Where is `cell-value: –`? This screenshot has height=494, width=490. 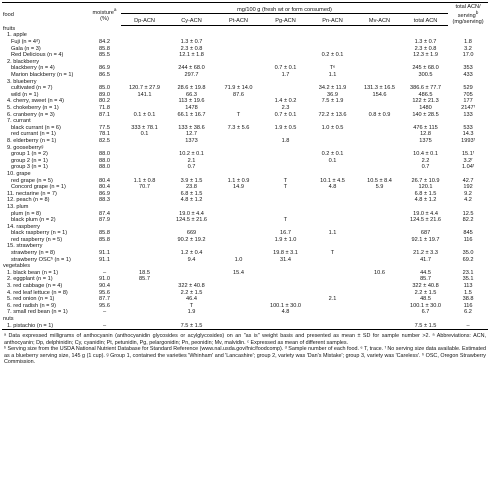 cell-value: – is located at coordinates (104, 326).